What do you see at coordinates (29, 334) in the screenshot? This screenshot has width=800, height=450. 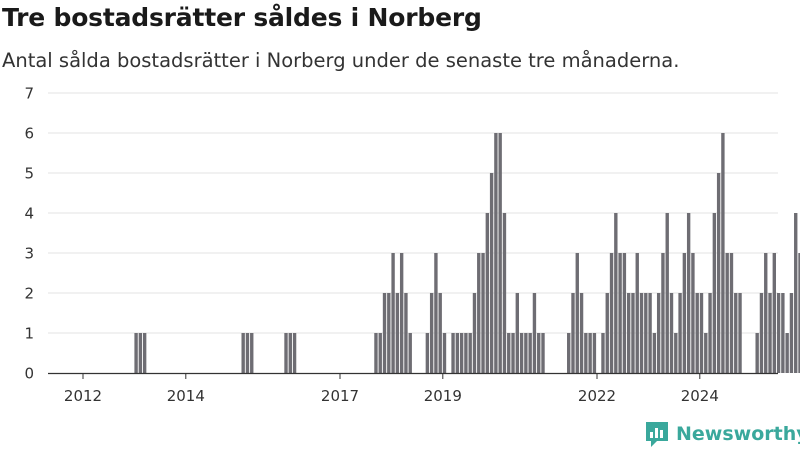 I see `y-tick-label: 1` at bounding box center [29, 334].